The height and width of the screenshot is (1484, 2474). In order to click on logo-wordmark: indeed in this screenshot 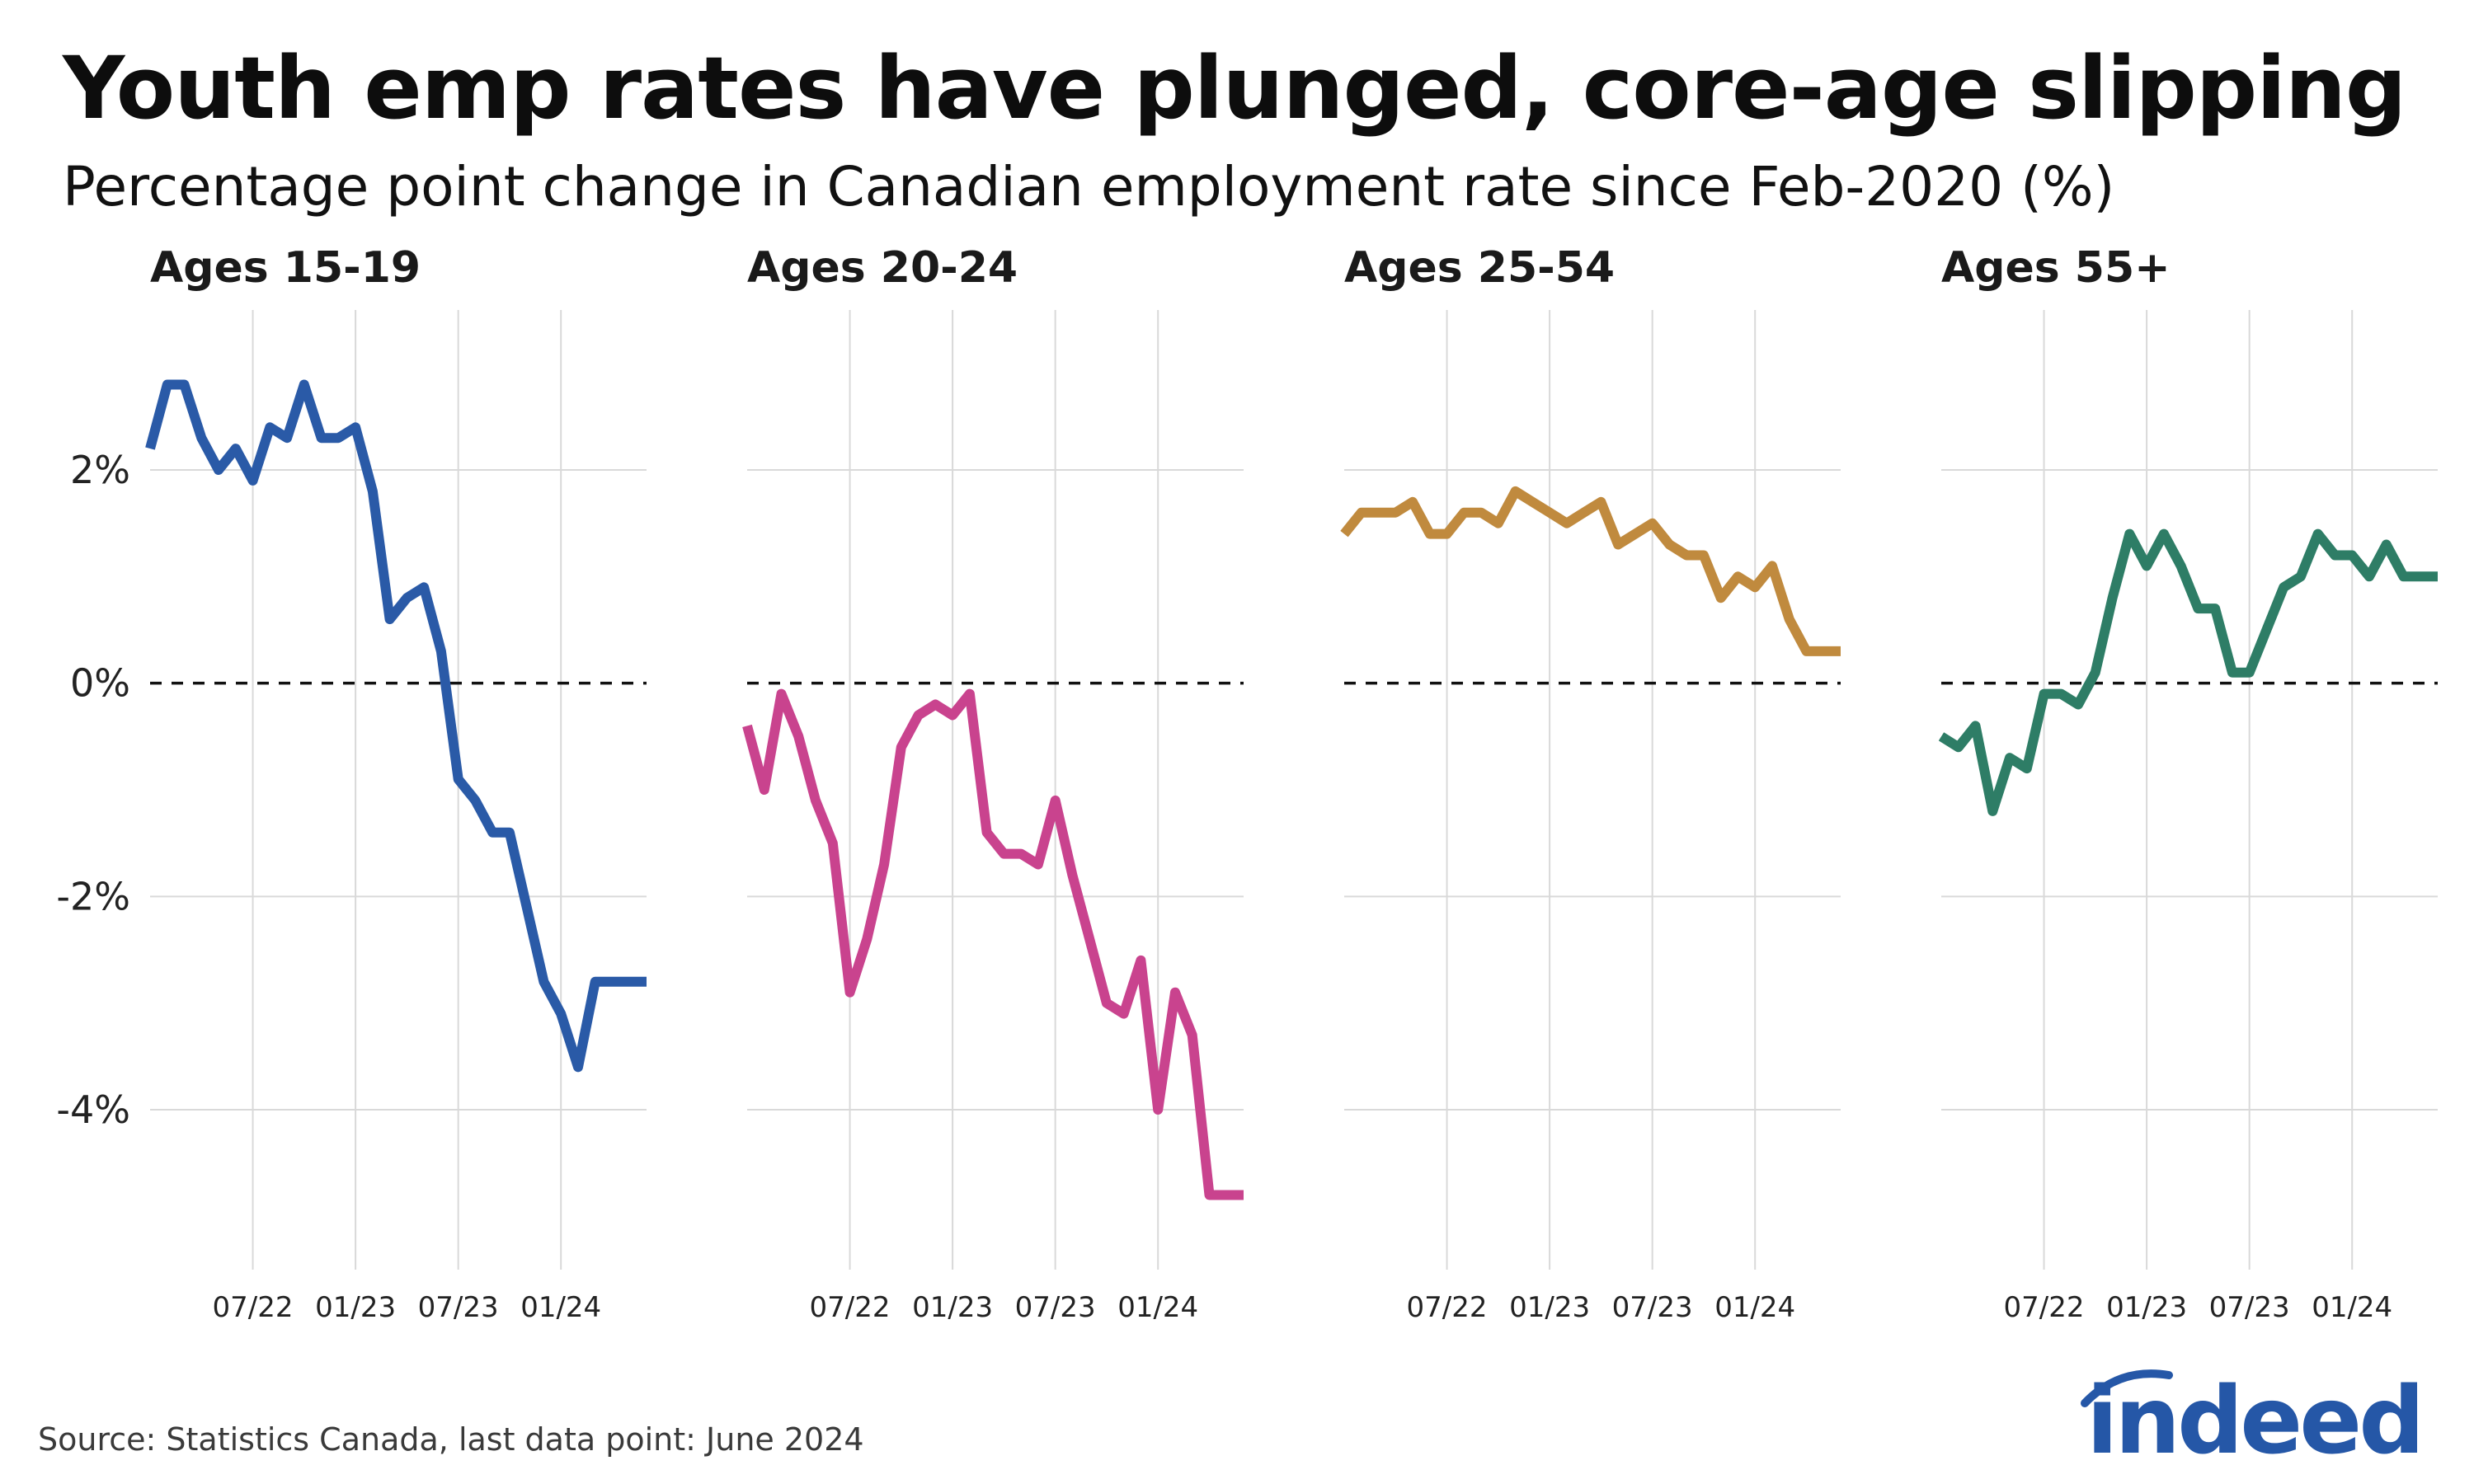, I will do `click(2253, 1418)`.